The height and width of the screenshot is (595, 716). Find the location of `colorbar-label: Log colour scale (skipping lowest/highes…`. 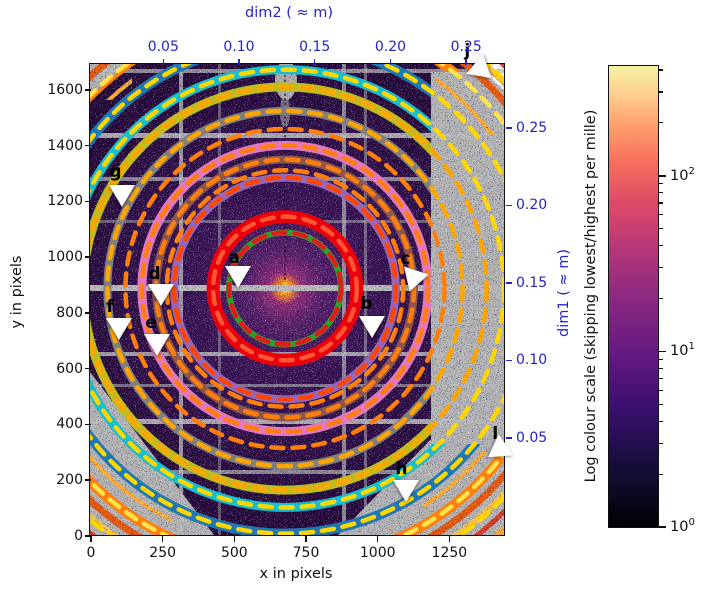

colorbar-label: Log colour scale (skipping lowest/highes… is located at coordinates (591, 296).